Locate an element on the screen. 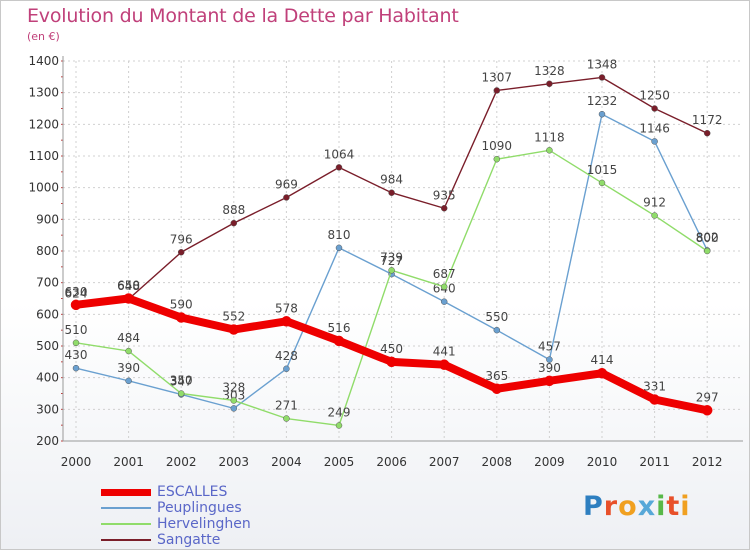 The image size is (750, 551). data-label-hervelinghen: 271 is located at coordinates (286, 406).